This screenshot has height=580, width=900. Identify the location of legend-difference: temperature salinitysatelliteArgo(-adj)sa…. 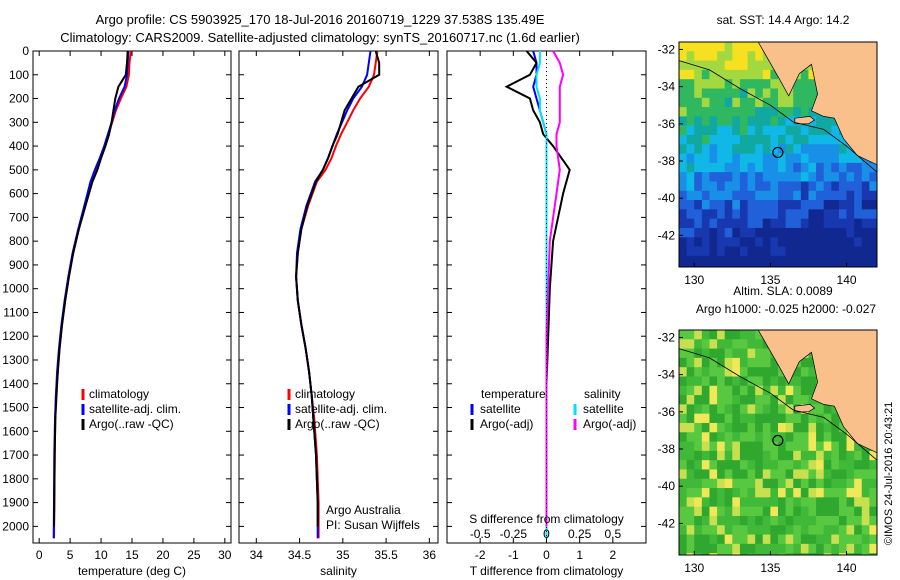
(553, 409).